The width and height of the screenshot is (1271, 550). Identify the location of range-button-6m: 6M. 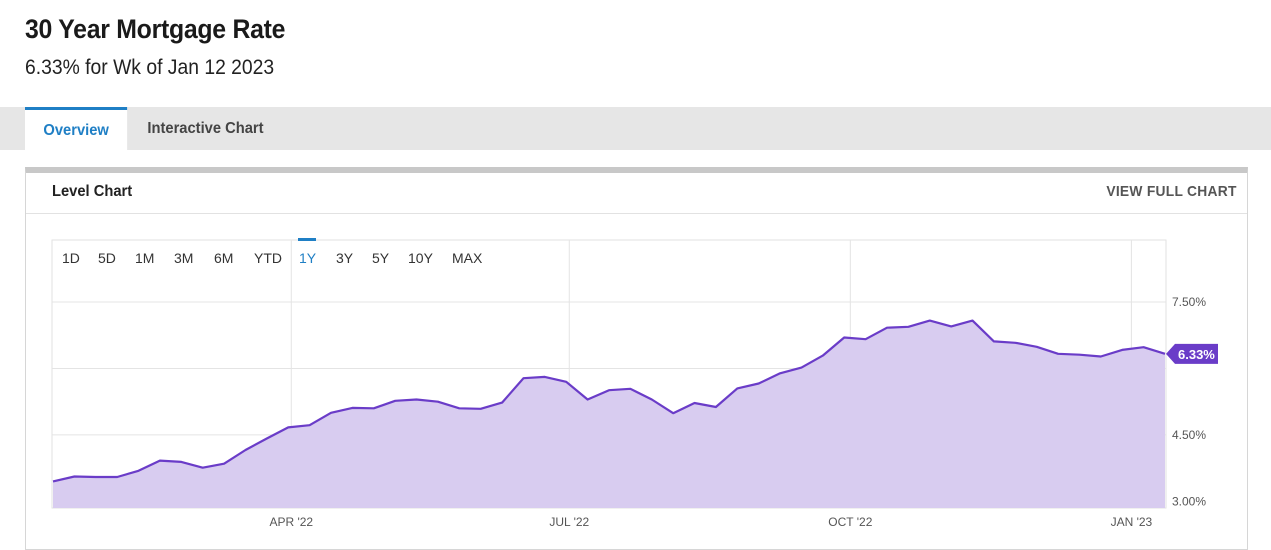
(223, 258).